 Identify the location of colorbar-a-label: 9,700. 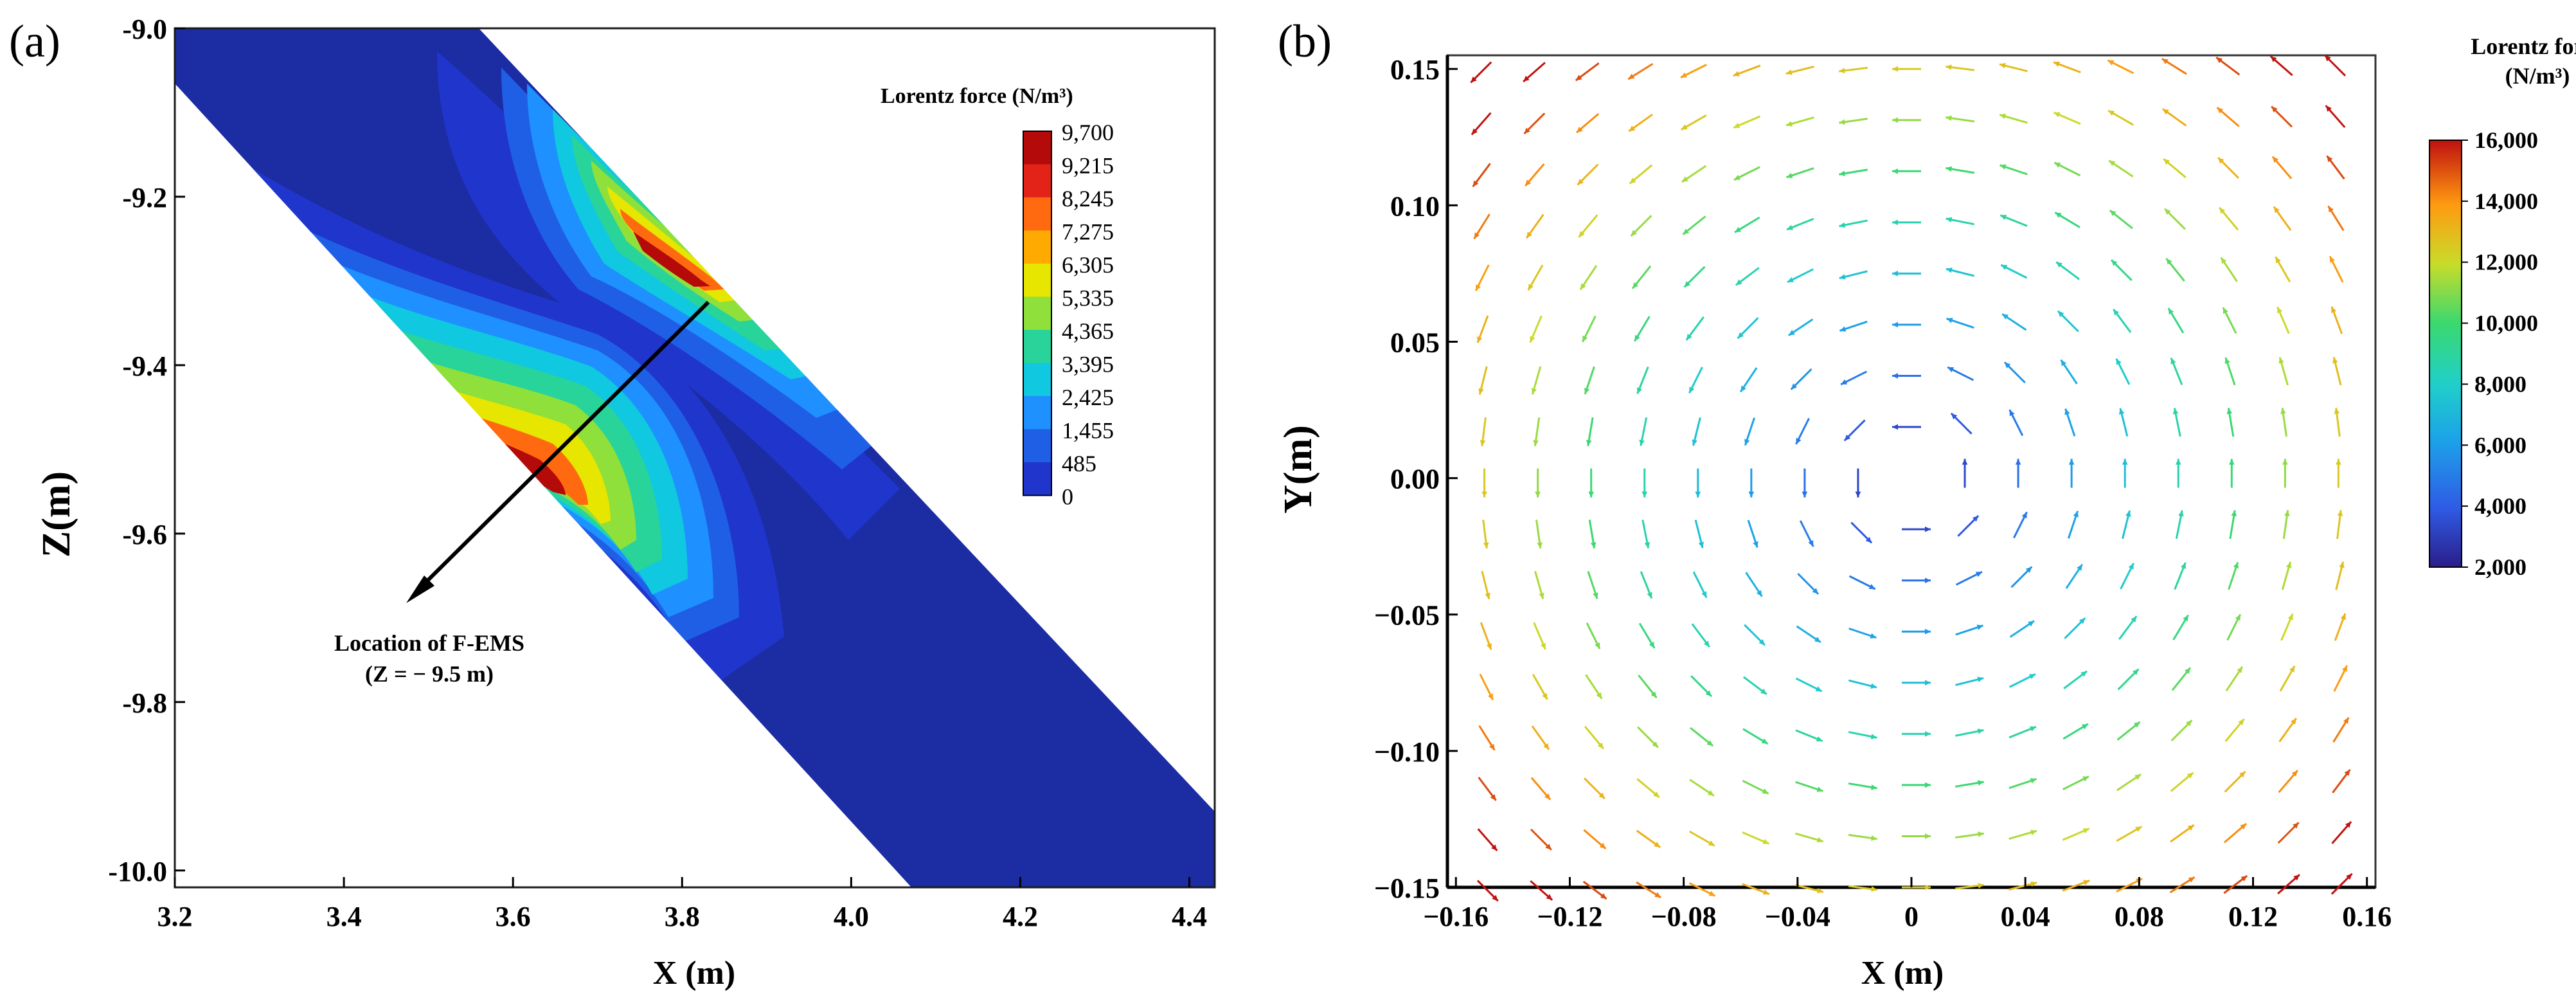
(1088, 132).